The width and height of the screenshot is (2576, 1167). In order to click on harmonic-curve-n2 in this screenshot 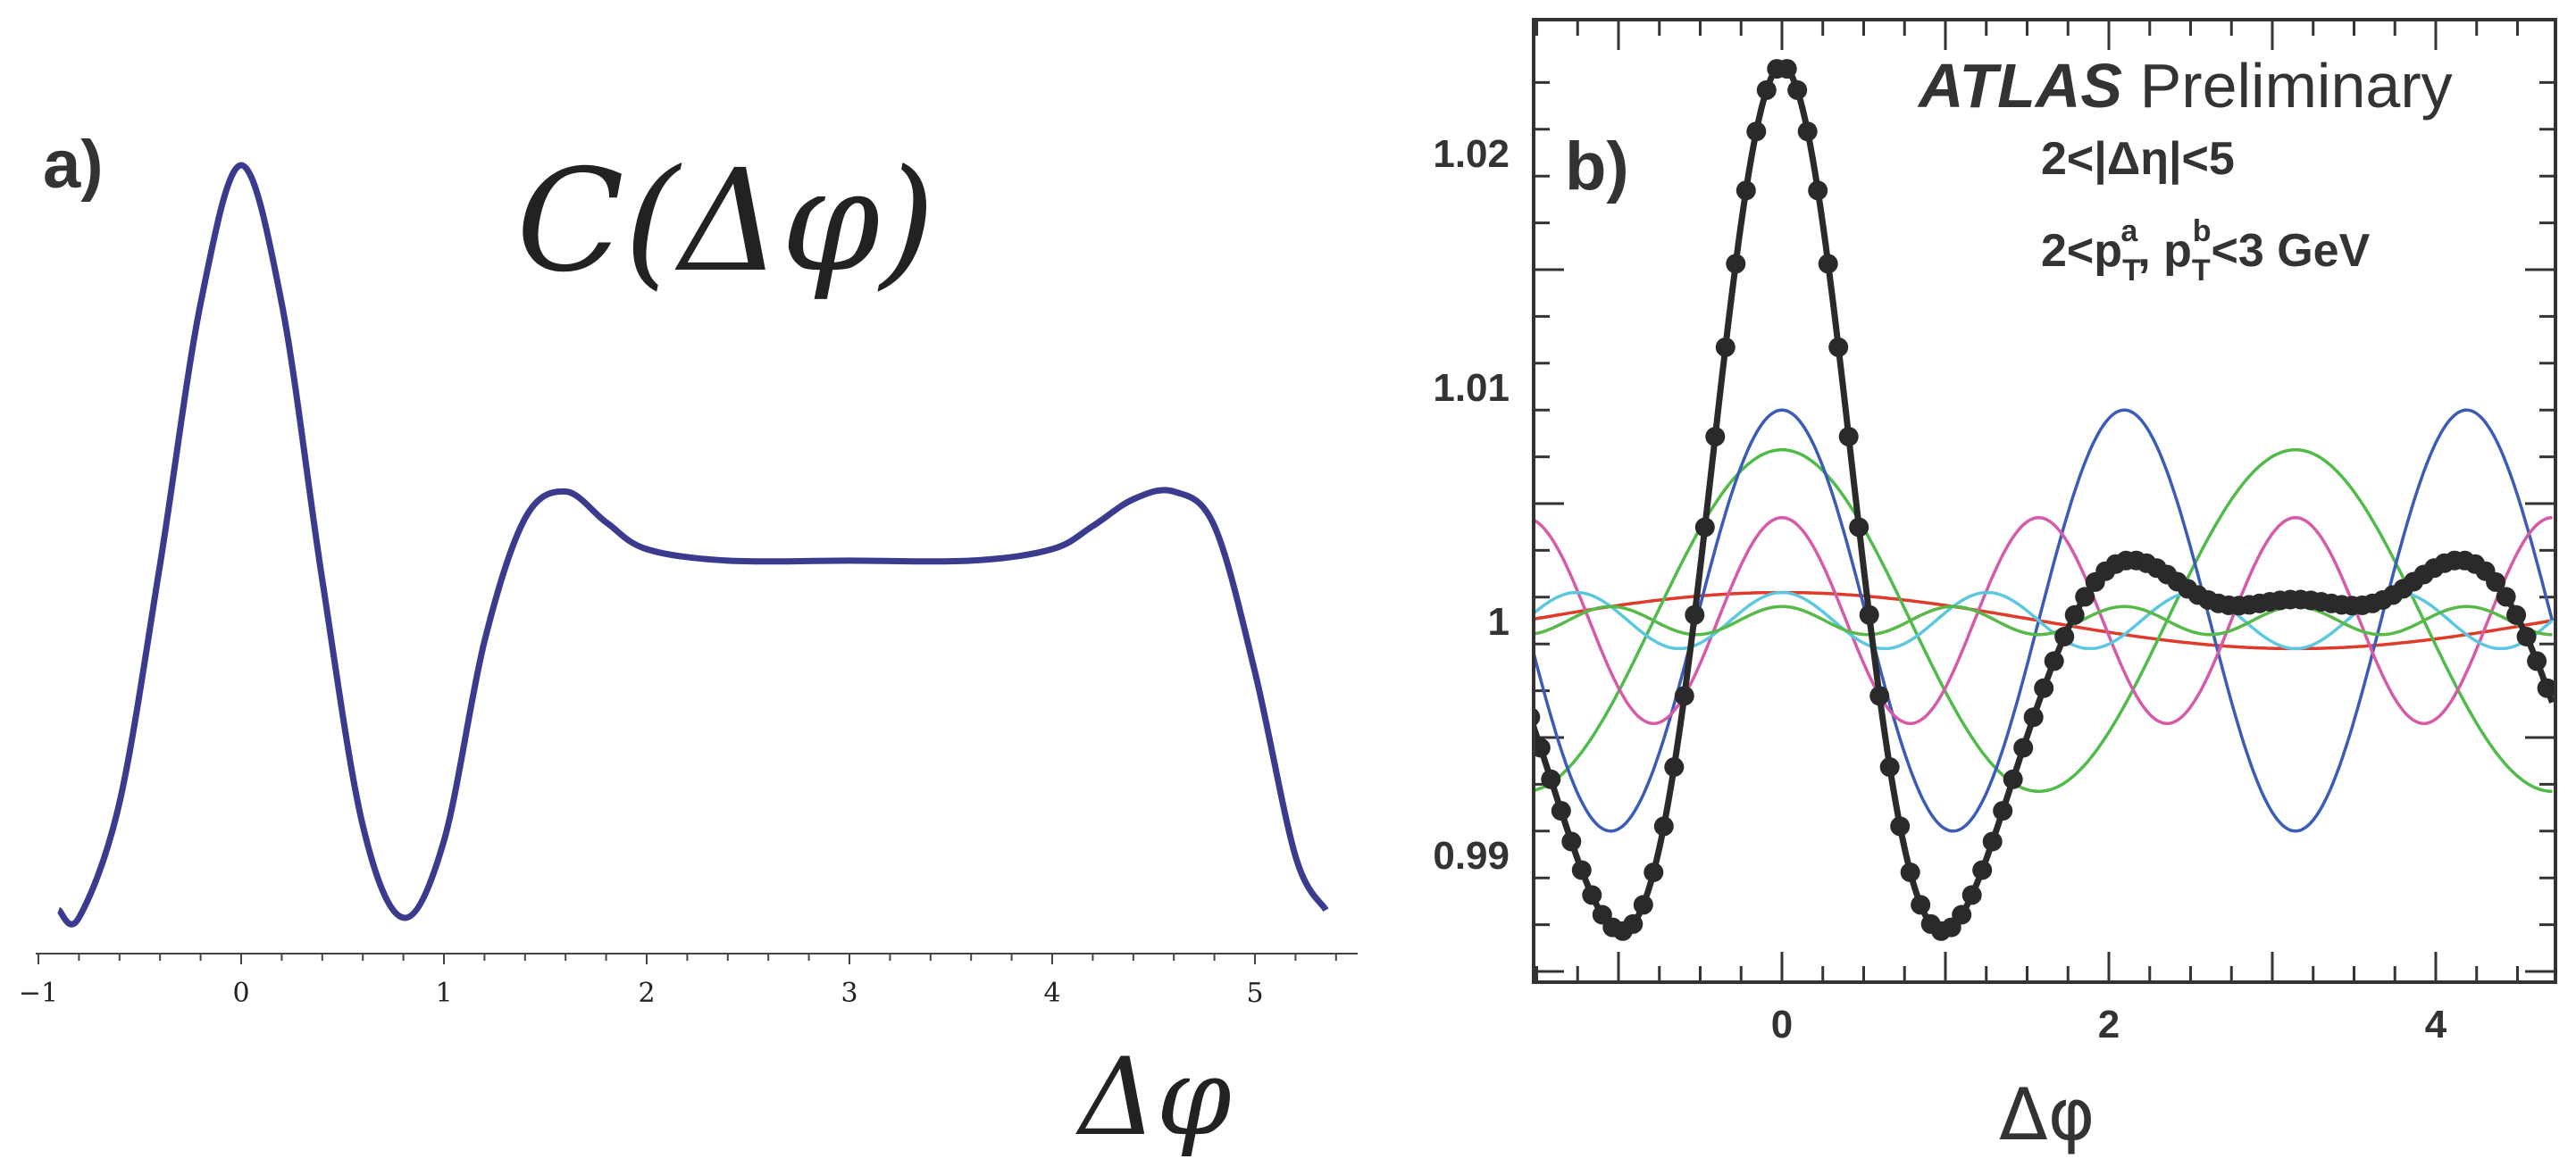, I will do `click(2044, 620)`.